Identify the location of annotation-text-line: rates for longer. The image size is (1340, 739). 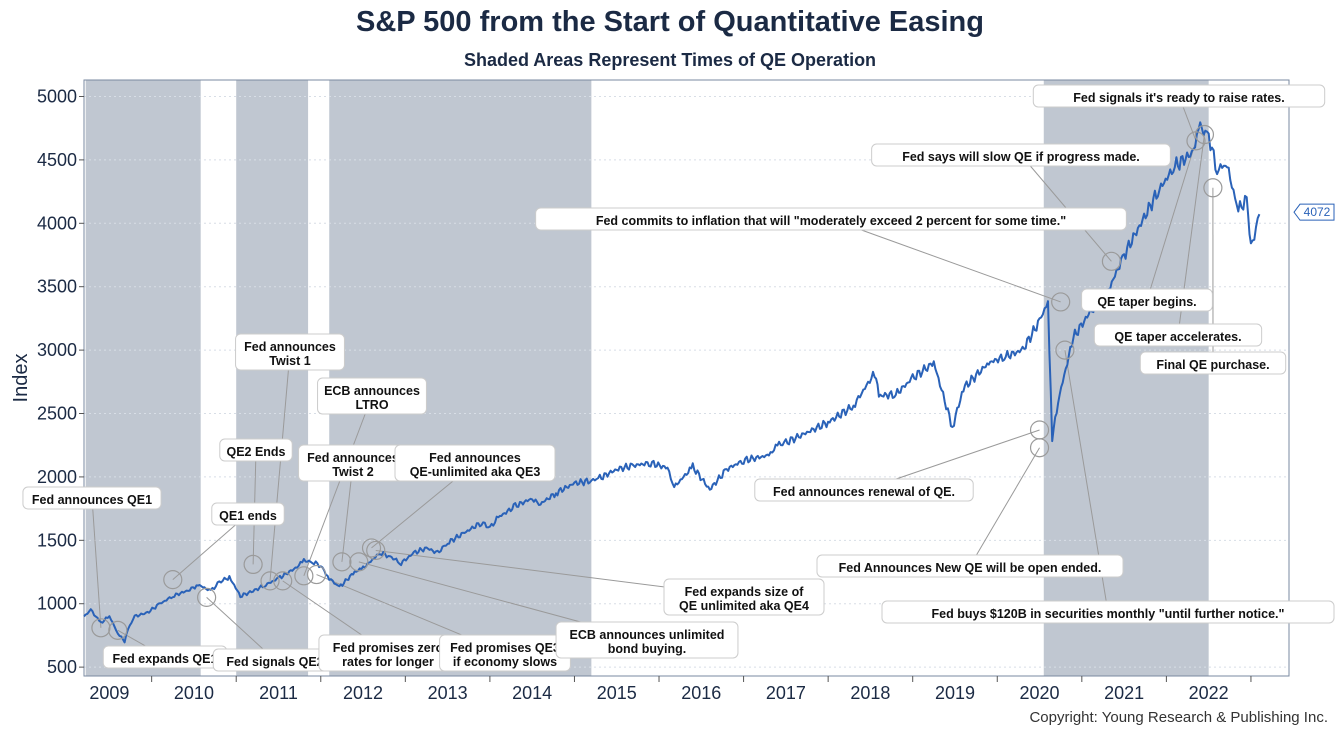
(388, 662).